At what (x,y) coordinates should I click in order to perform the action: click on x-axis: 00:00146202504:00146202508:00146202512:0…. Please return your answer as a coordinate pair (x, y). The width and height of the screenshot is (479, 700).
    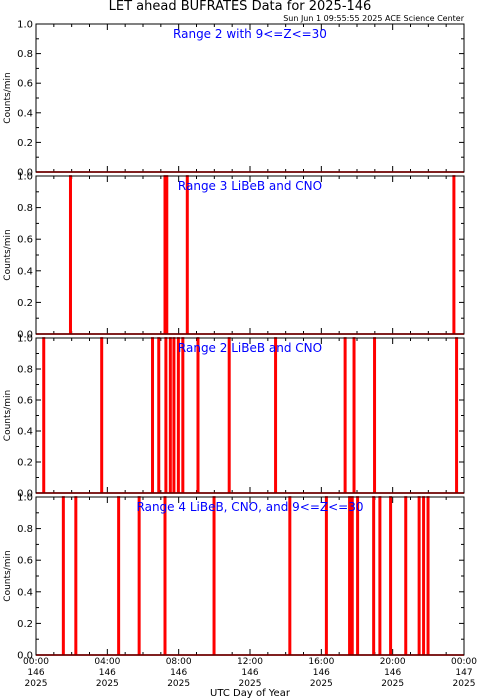
    Looking at the image, I should click on (250, 673).